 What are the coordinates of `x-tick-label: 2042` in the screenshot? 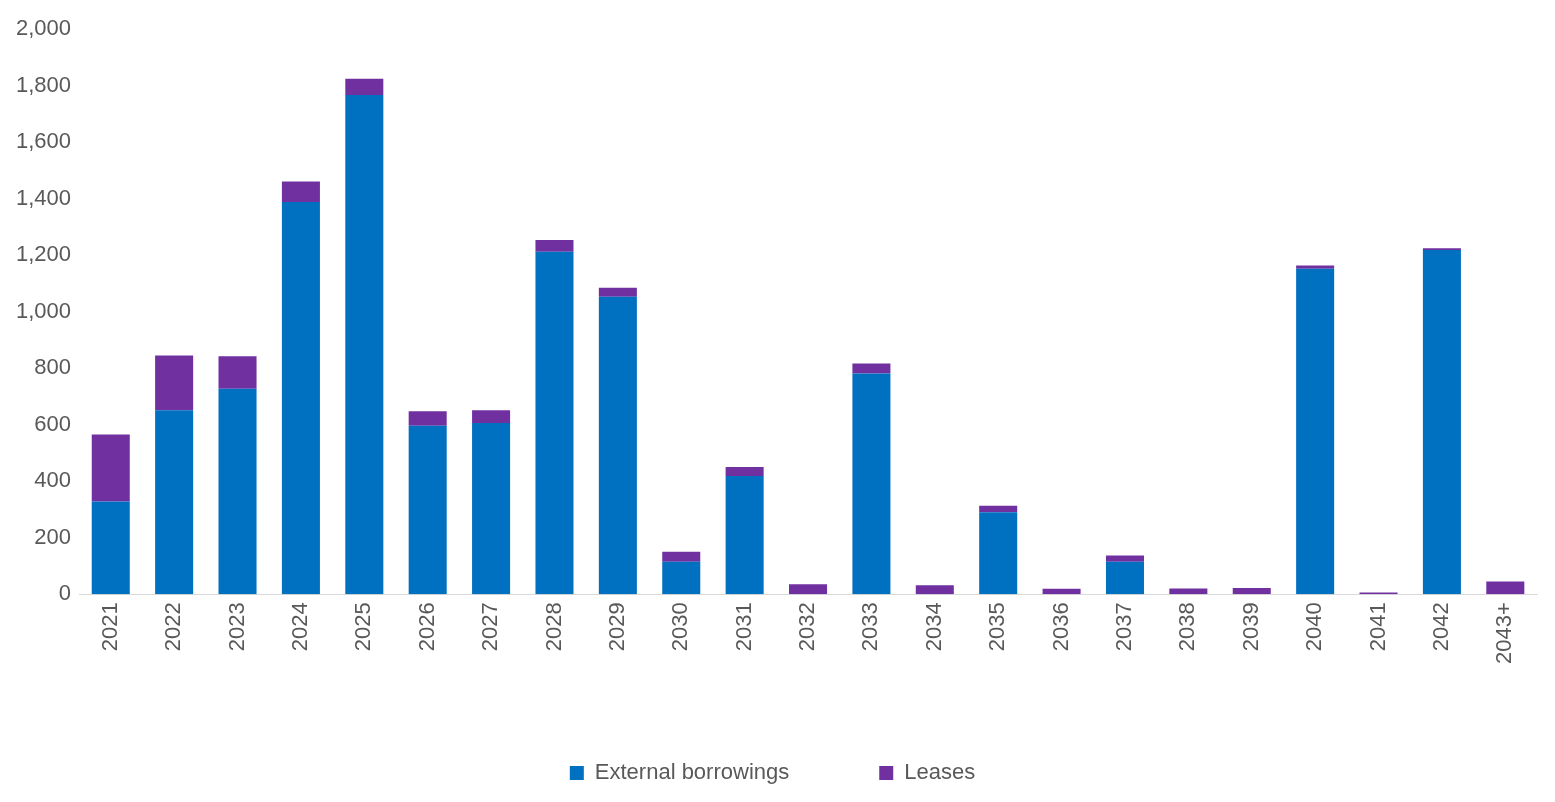 It's located at (1440, 627).